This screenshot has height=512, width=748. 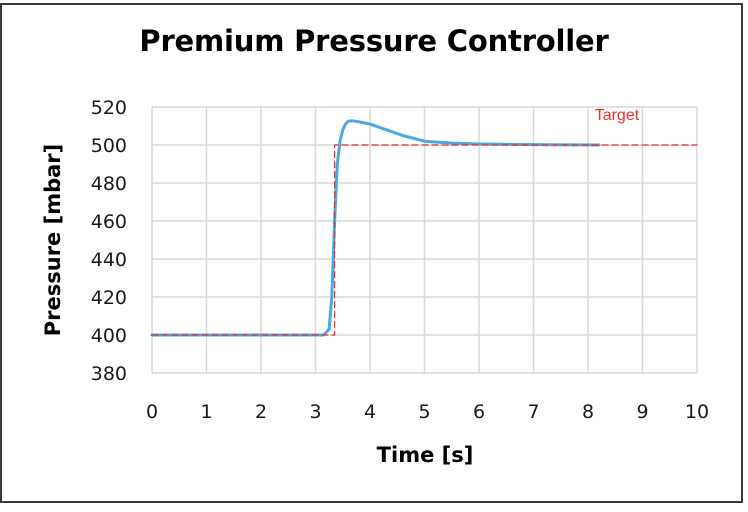 What do you see at coordinates (109, 222) in the screenshot?
I see `y-tick-label: 460` at bounding box center [109, 222].